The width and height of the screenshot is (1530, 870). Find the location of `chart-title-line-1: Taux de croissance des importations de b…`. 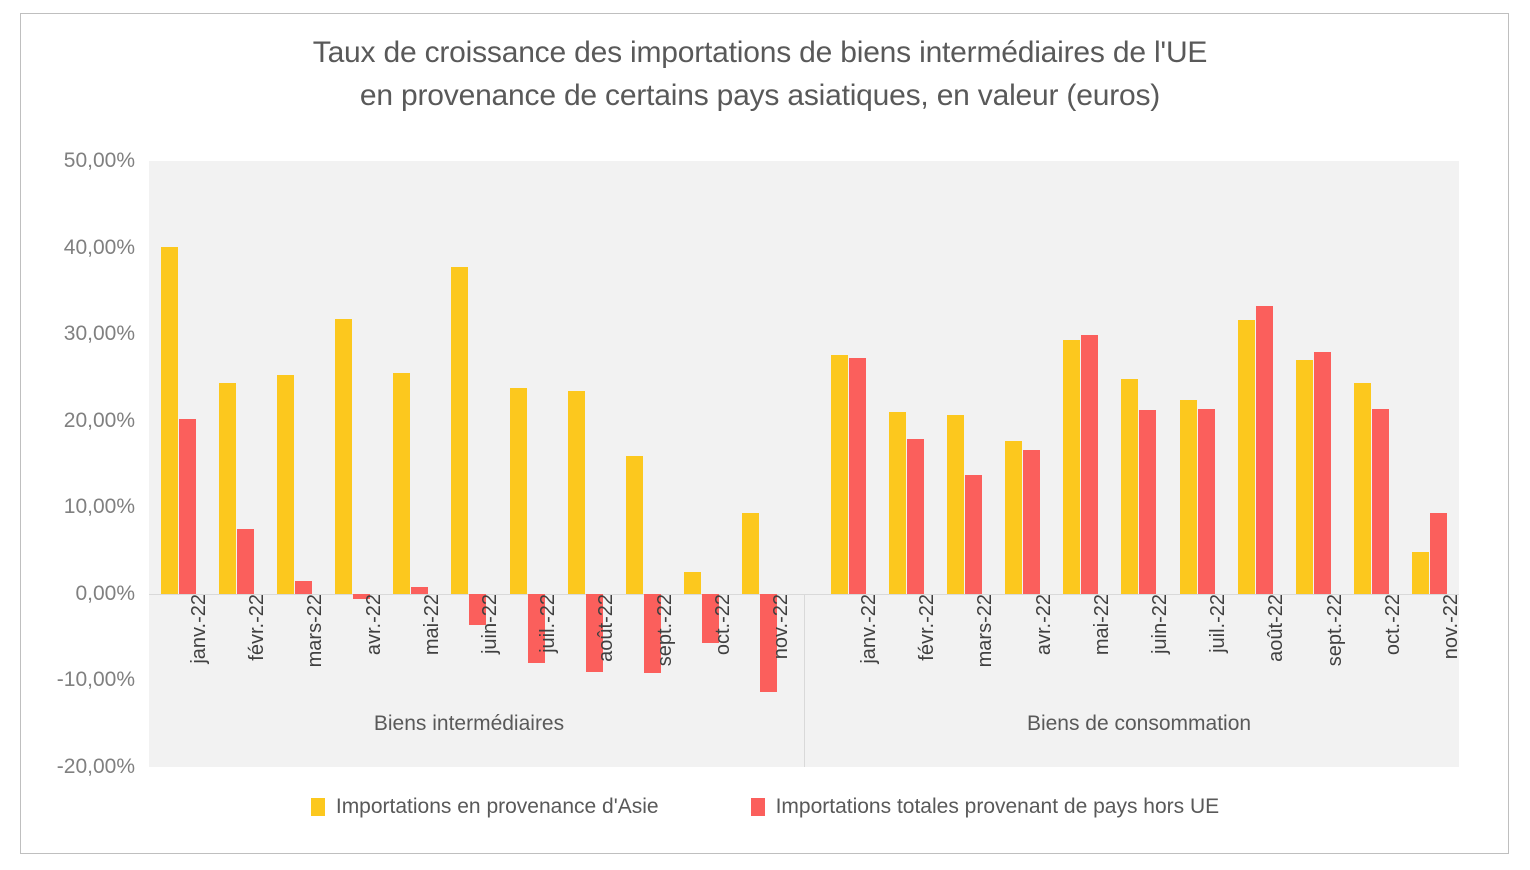

chart-title-line-1: Taux de croissance des importations de b… is located at coordinates (760, 52).